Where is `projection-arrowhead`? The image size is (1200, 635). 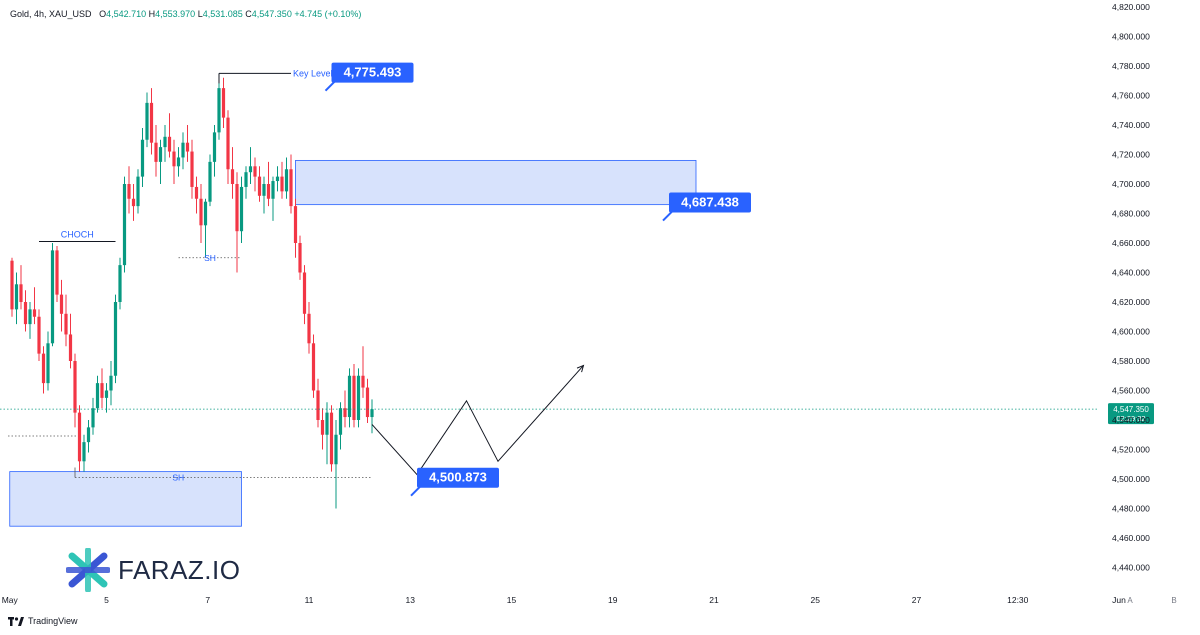 projection-arrowhead is located at coordinates (580, 368).